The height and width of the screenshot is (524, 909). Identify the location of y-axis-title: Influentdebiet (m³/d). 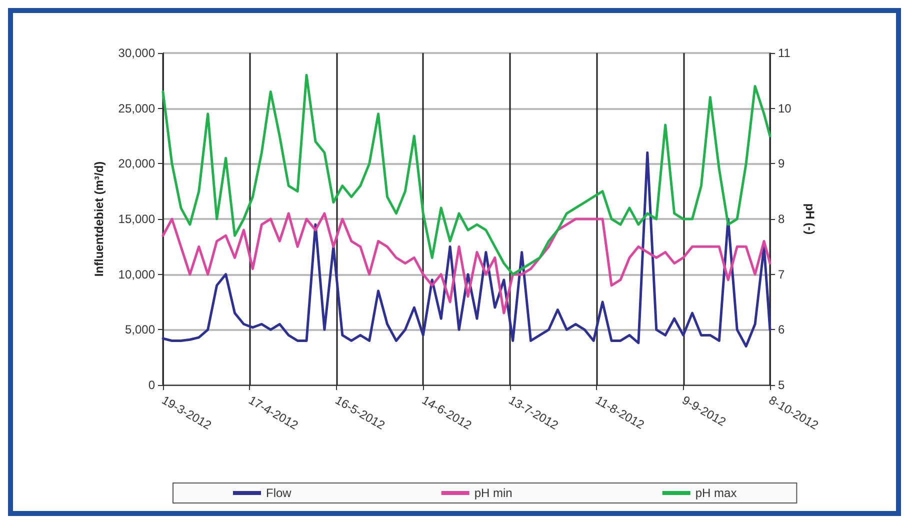
(99, 219).